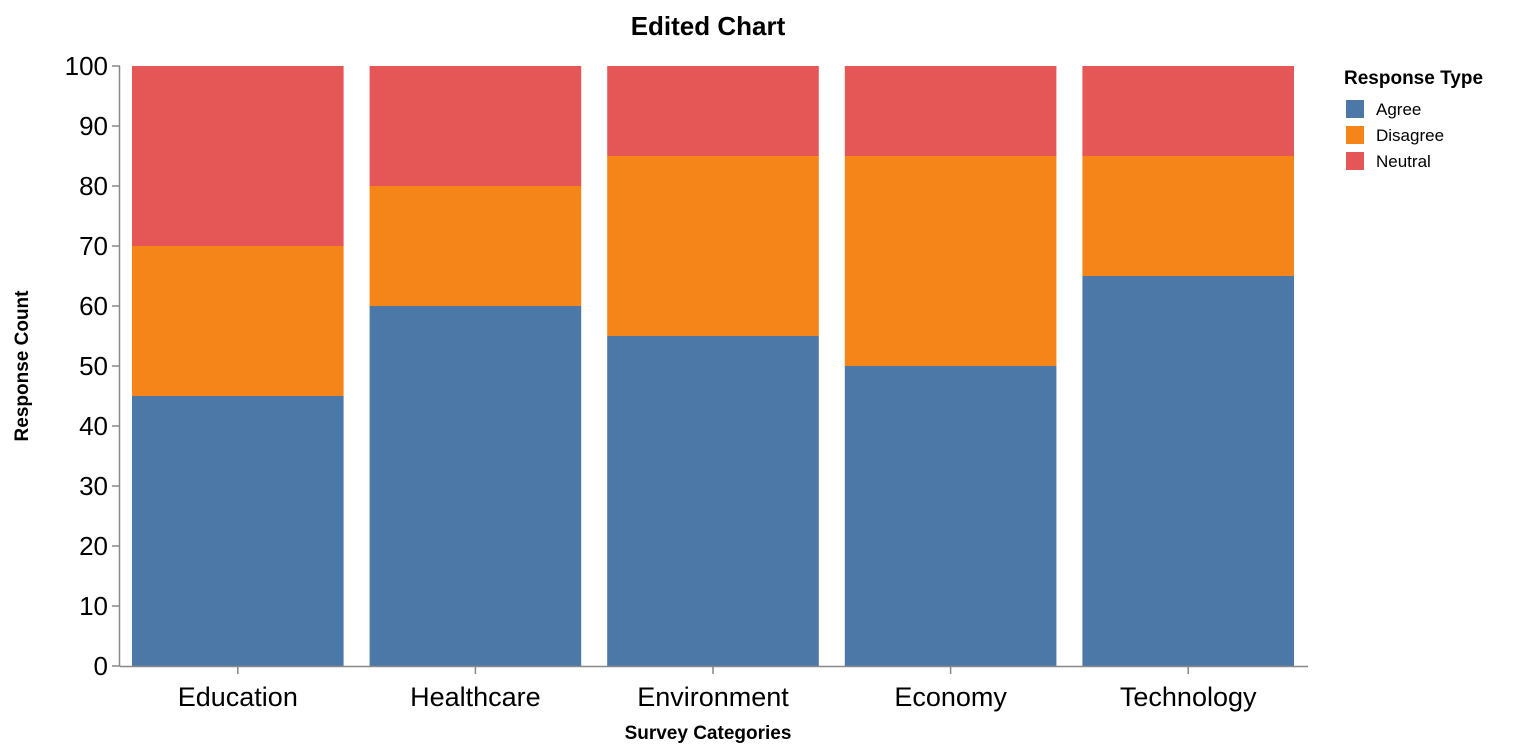  I want to click on legend-label-neutral: Neutral, so click(1403, 161).